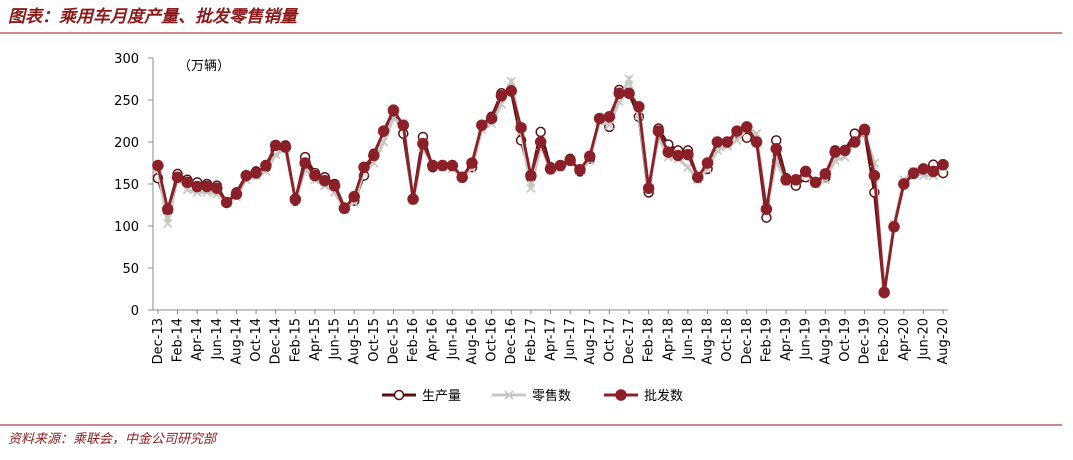 This screenshot has width=1073, height=460. Describe the element at coordinates (708, 341) in the screenshot. I see `x-tick-label: Aug-18` at that location.